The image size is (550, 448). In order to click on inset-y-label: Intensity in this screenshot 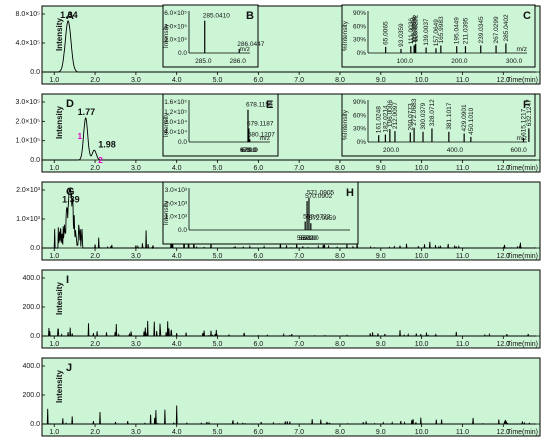, I will do `click(166, 212)`.